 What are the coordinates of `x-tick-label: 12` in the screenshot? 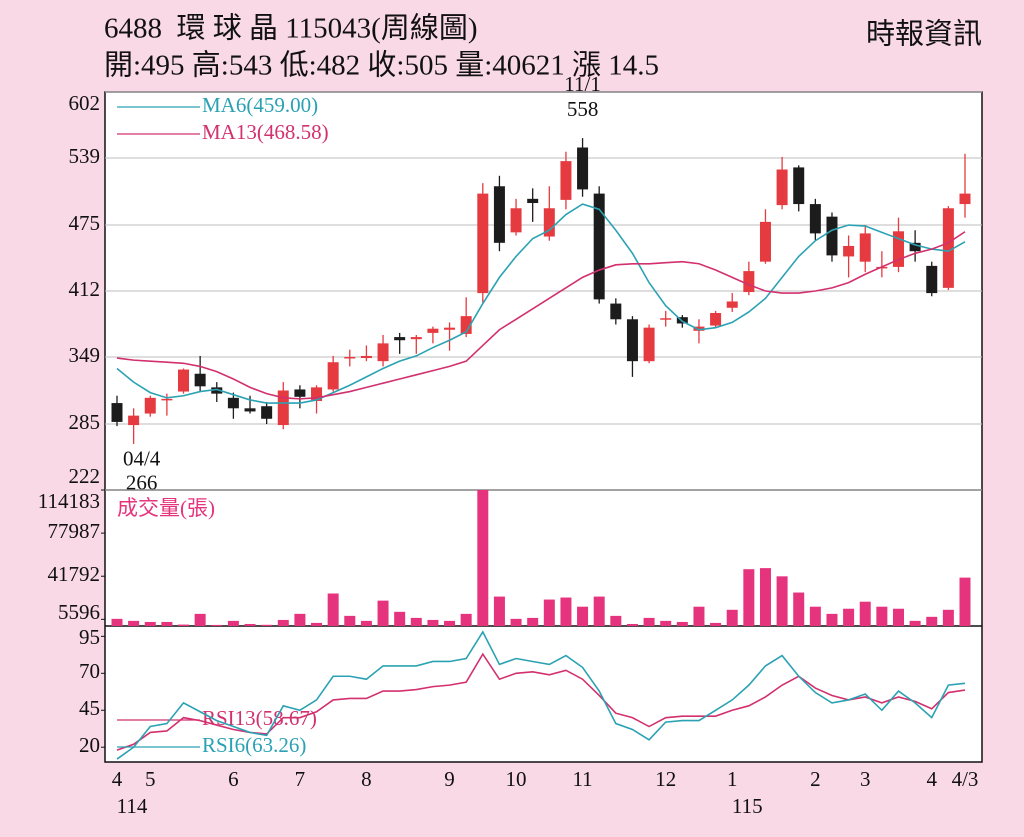 It's located at (665, 779).